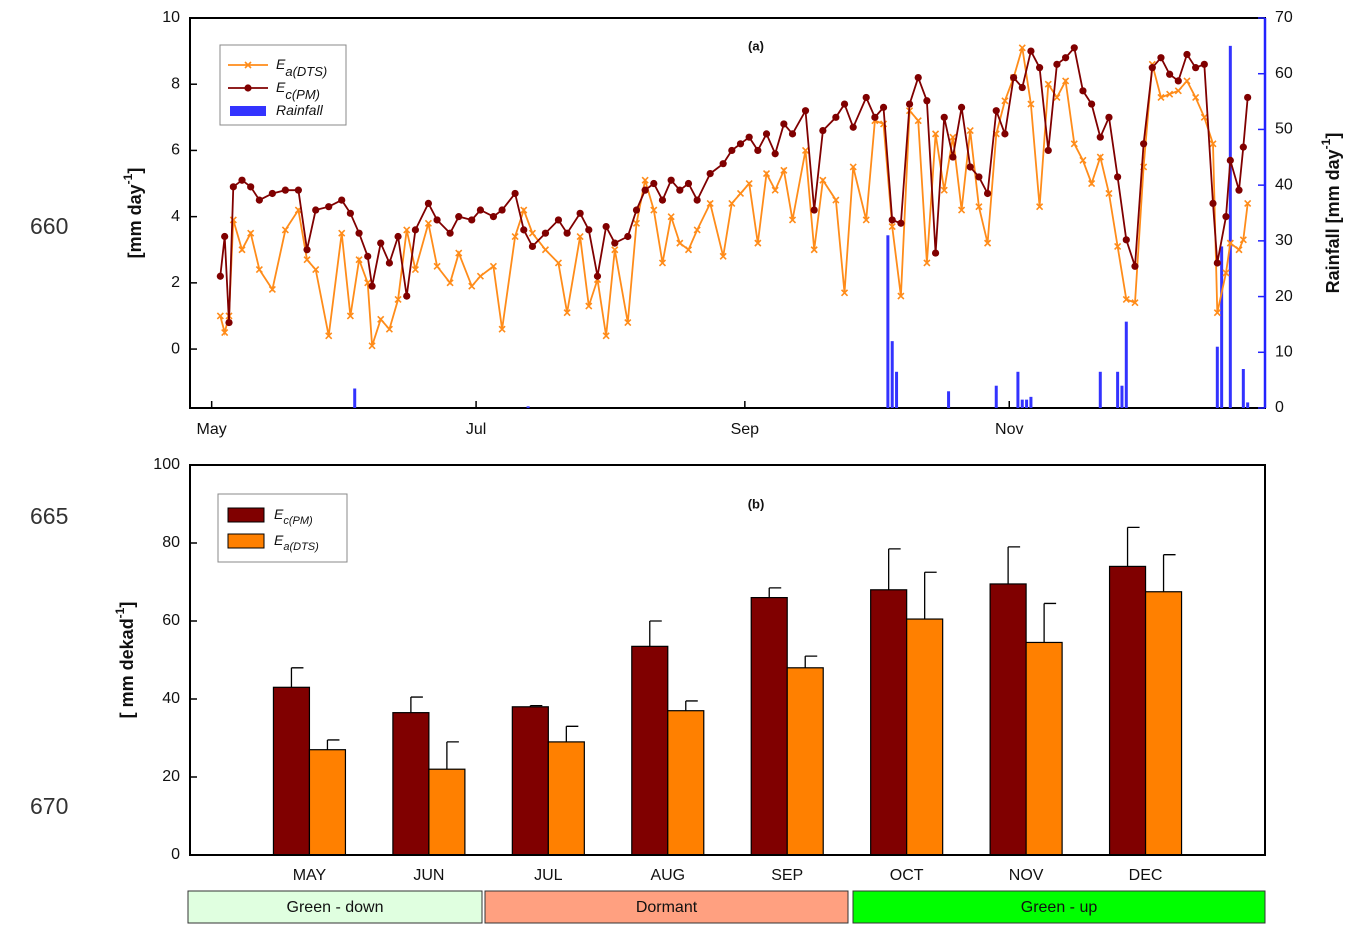  I want to click on axis-label-sup: -1, so click(120, 612).